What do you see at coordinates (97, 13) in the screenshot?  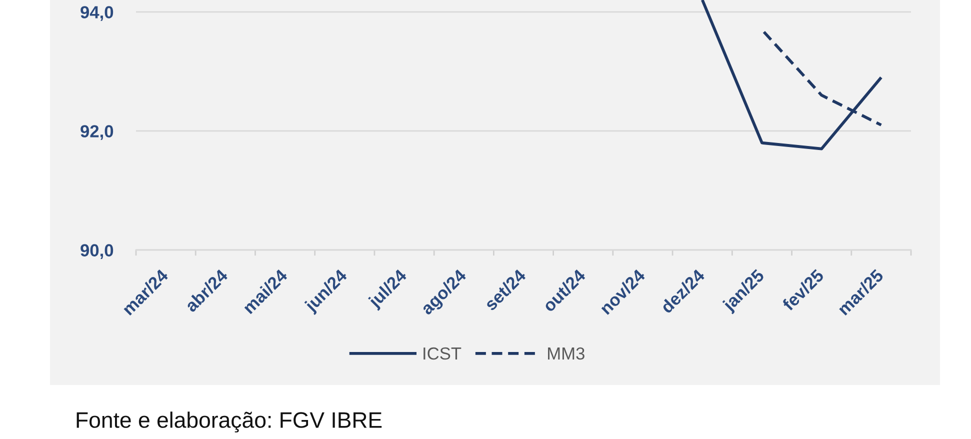 I see `y-tick-label: 94,0` at bounding box center [97, 13].